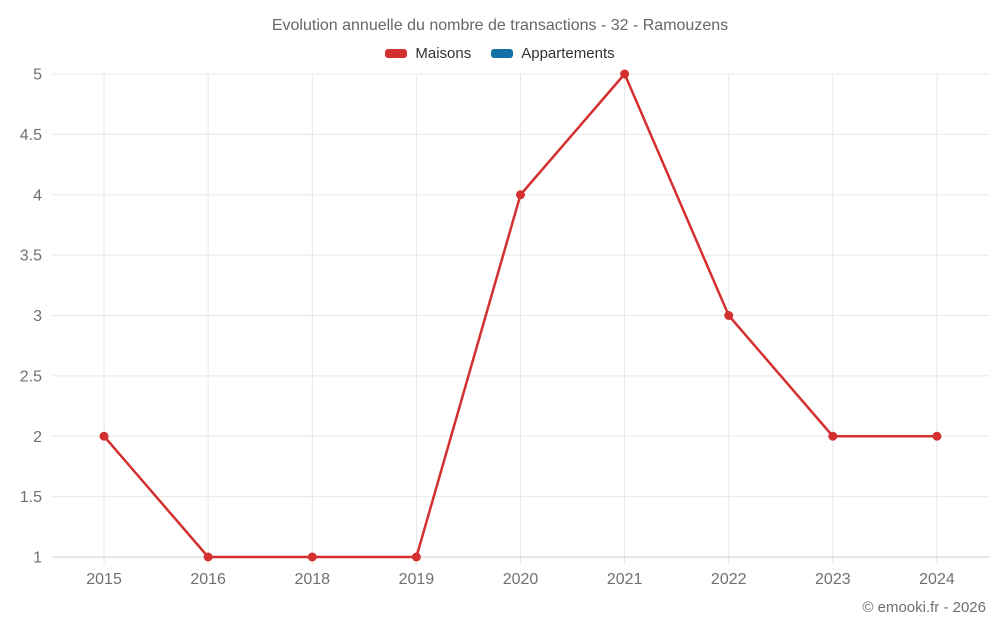 The height and width of the screenshot is (625, 1000). What do you see at coordinates (443, 53) in the screenshot?
I see `legend-label-maisons: Maisons` at bounding box center [443, 53].